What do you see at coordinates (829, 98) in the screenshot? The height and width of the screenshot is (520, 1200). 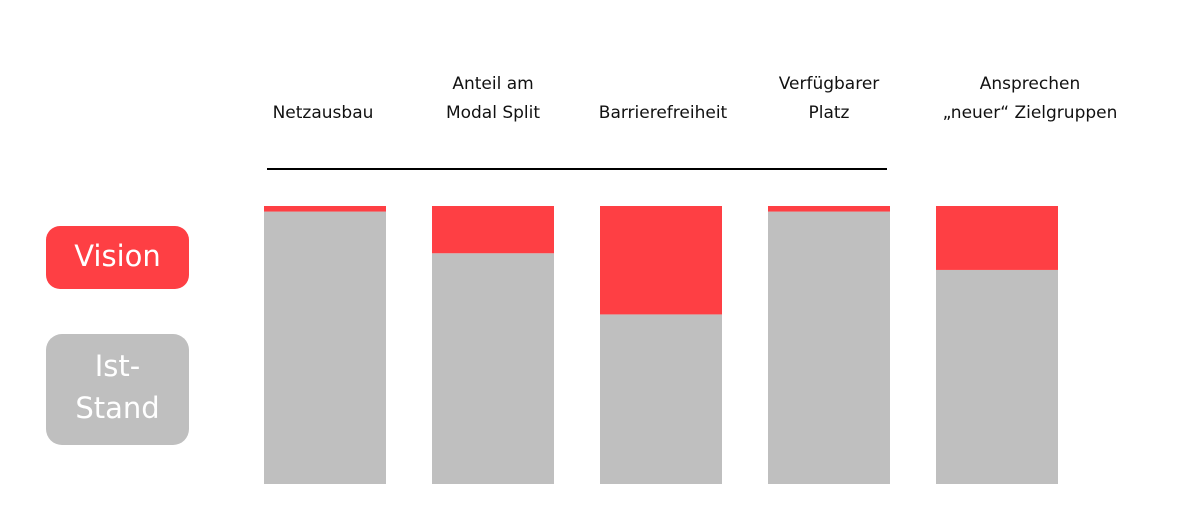 I see `category-label-4: Verfügbarer Platz` at bounding box center [829, 98].